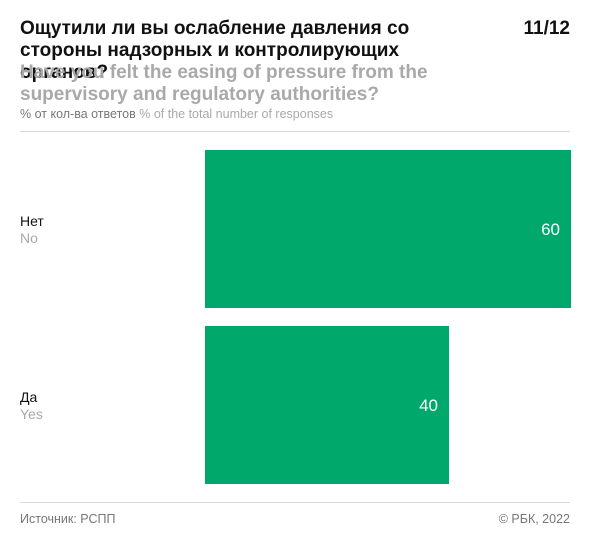  I want to click on category-label-ru-2: Да, so click(28, 397).